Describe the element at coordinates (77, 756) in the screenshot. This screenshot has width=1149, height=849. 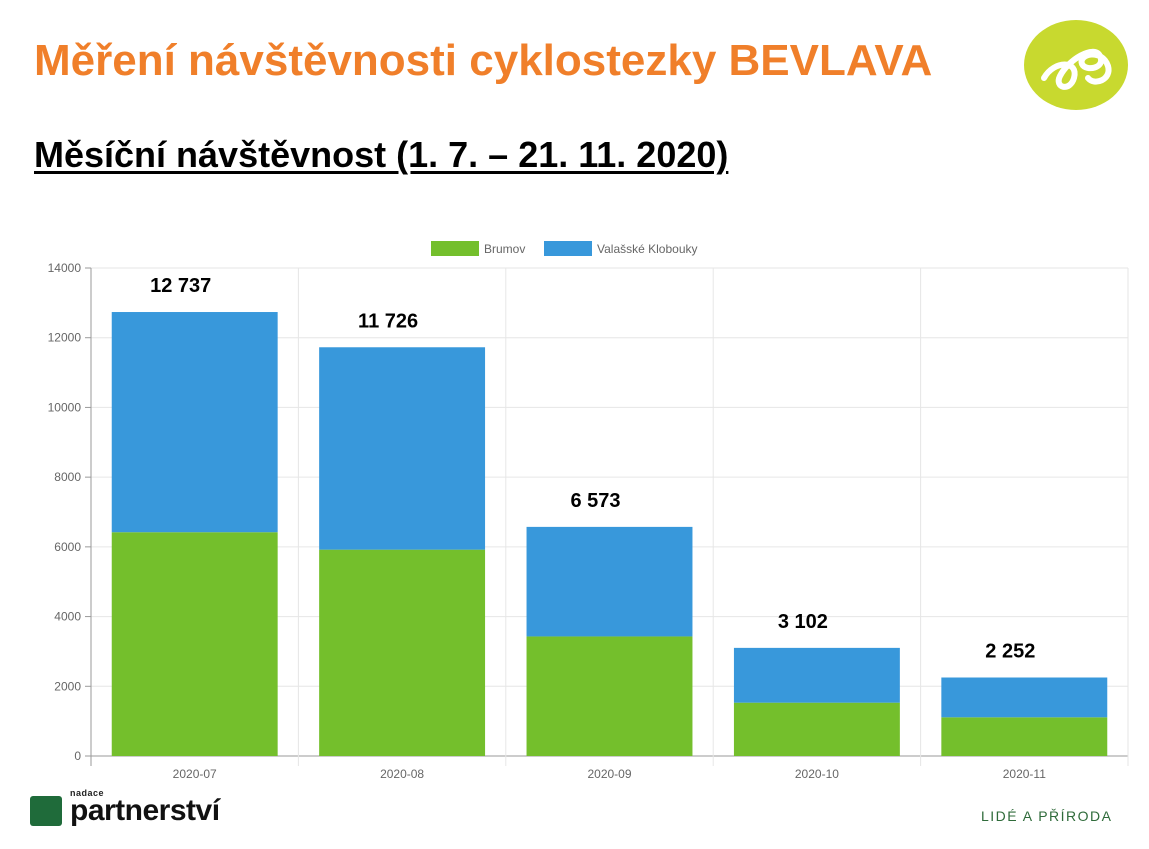
I see `y-tick-label: 0` at that location.